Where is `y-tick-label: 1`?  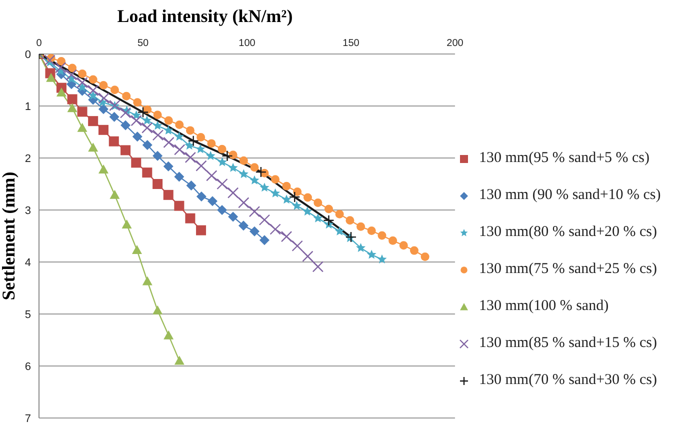 y-tick-label: 1 is located at coordinates (27, 106).